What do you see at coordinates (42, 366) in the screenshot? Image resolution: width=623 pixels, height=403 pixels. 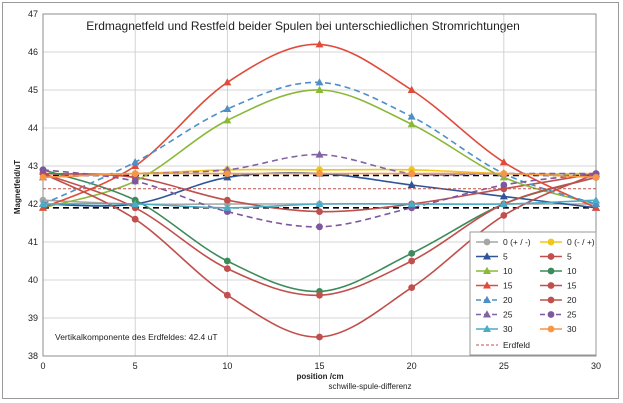 I see `x-tick-label: 0` at bounding box center [42, 366].